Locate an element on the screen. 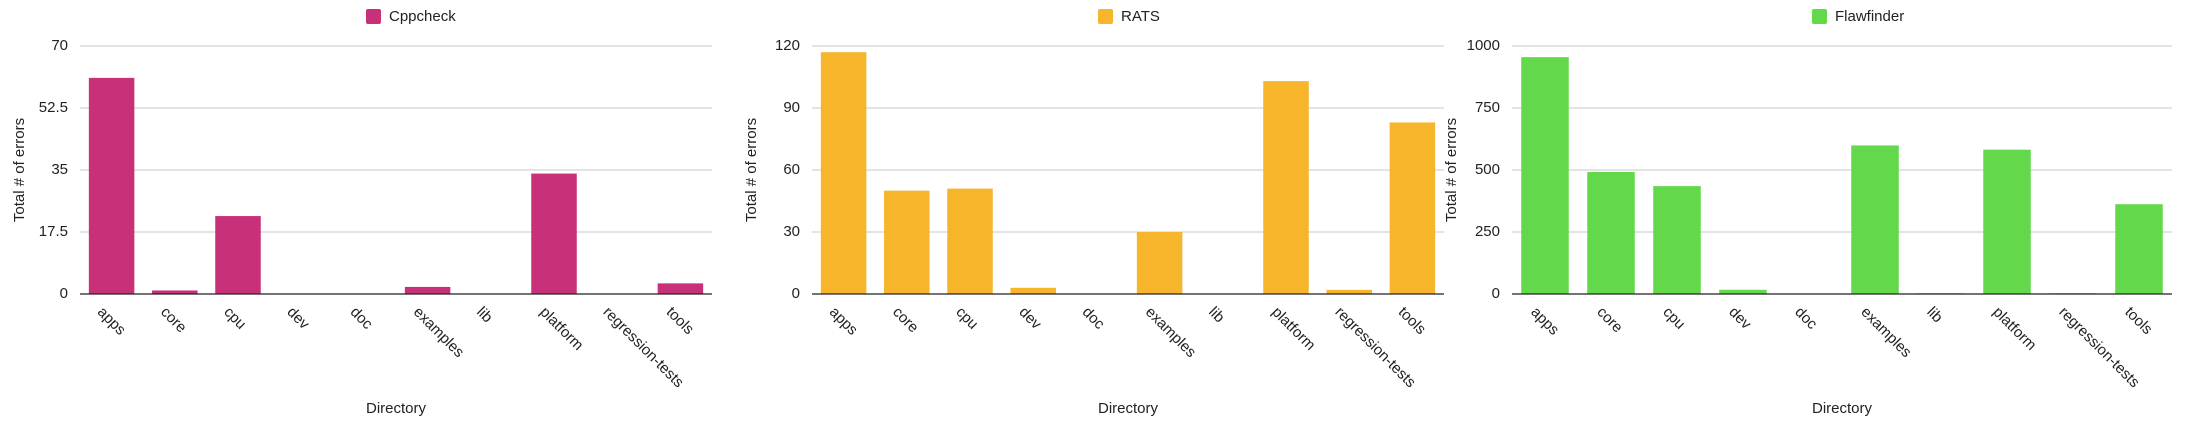 The height and width of the screenshot is (432, 2188). legend-label: Flawfinder is located at coordinates (1869, 16).